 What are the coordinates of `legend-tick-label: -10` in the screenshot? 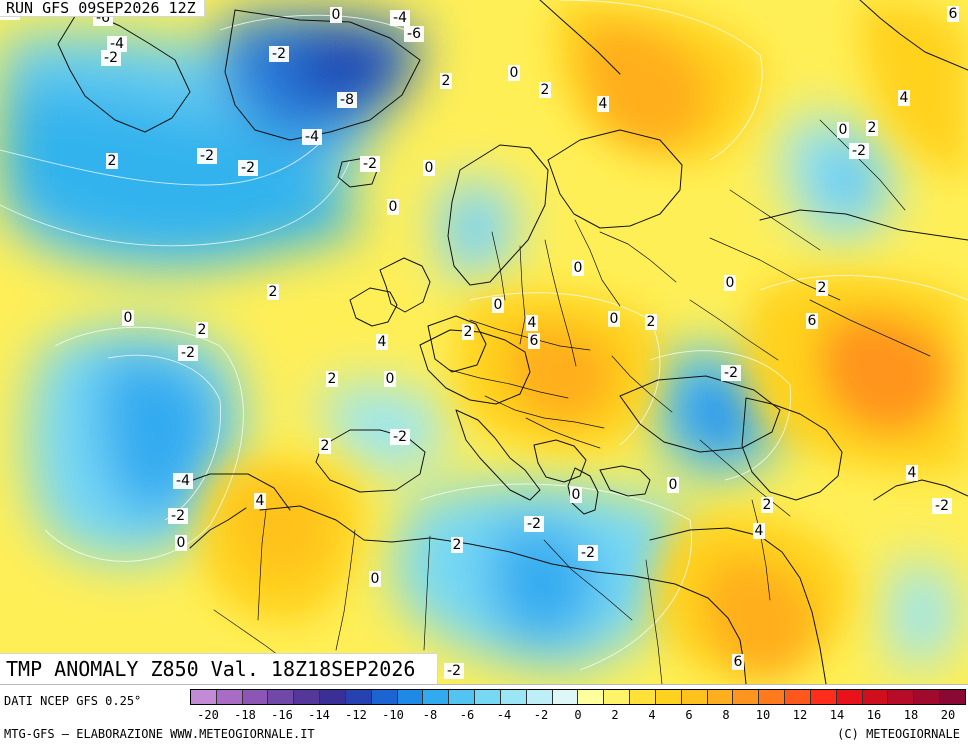 It's located at (393, 715).